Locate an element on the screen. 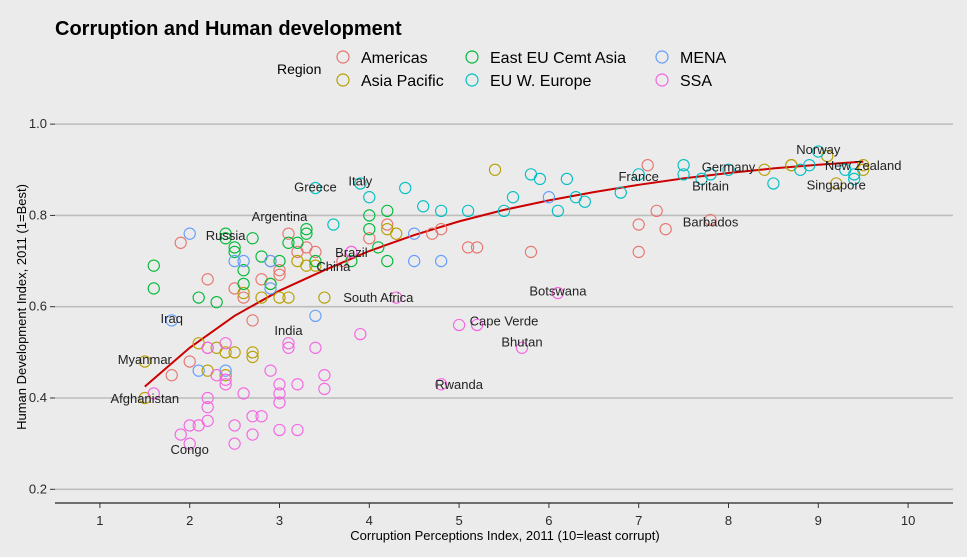  point-label: Iraq is located at coordinates (172, 318).